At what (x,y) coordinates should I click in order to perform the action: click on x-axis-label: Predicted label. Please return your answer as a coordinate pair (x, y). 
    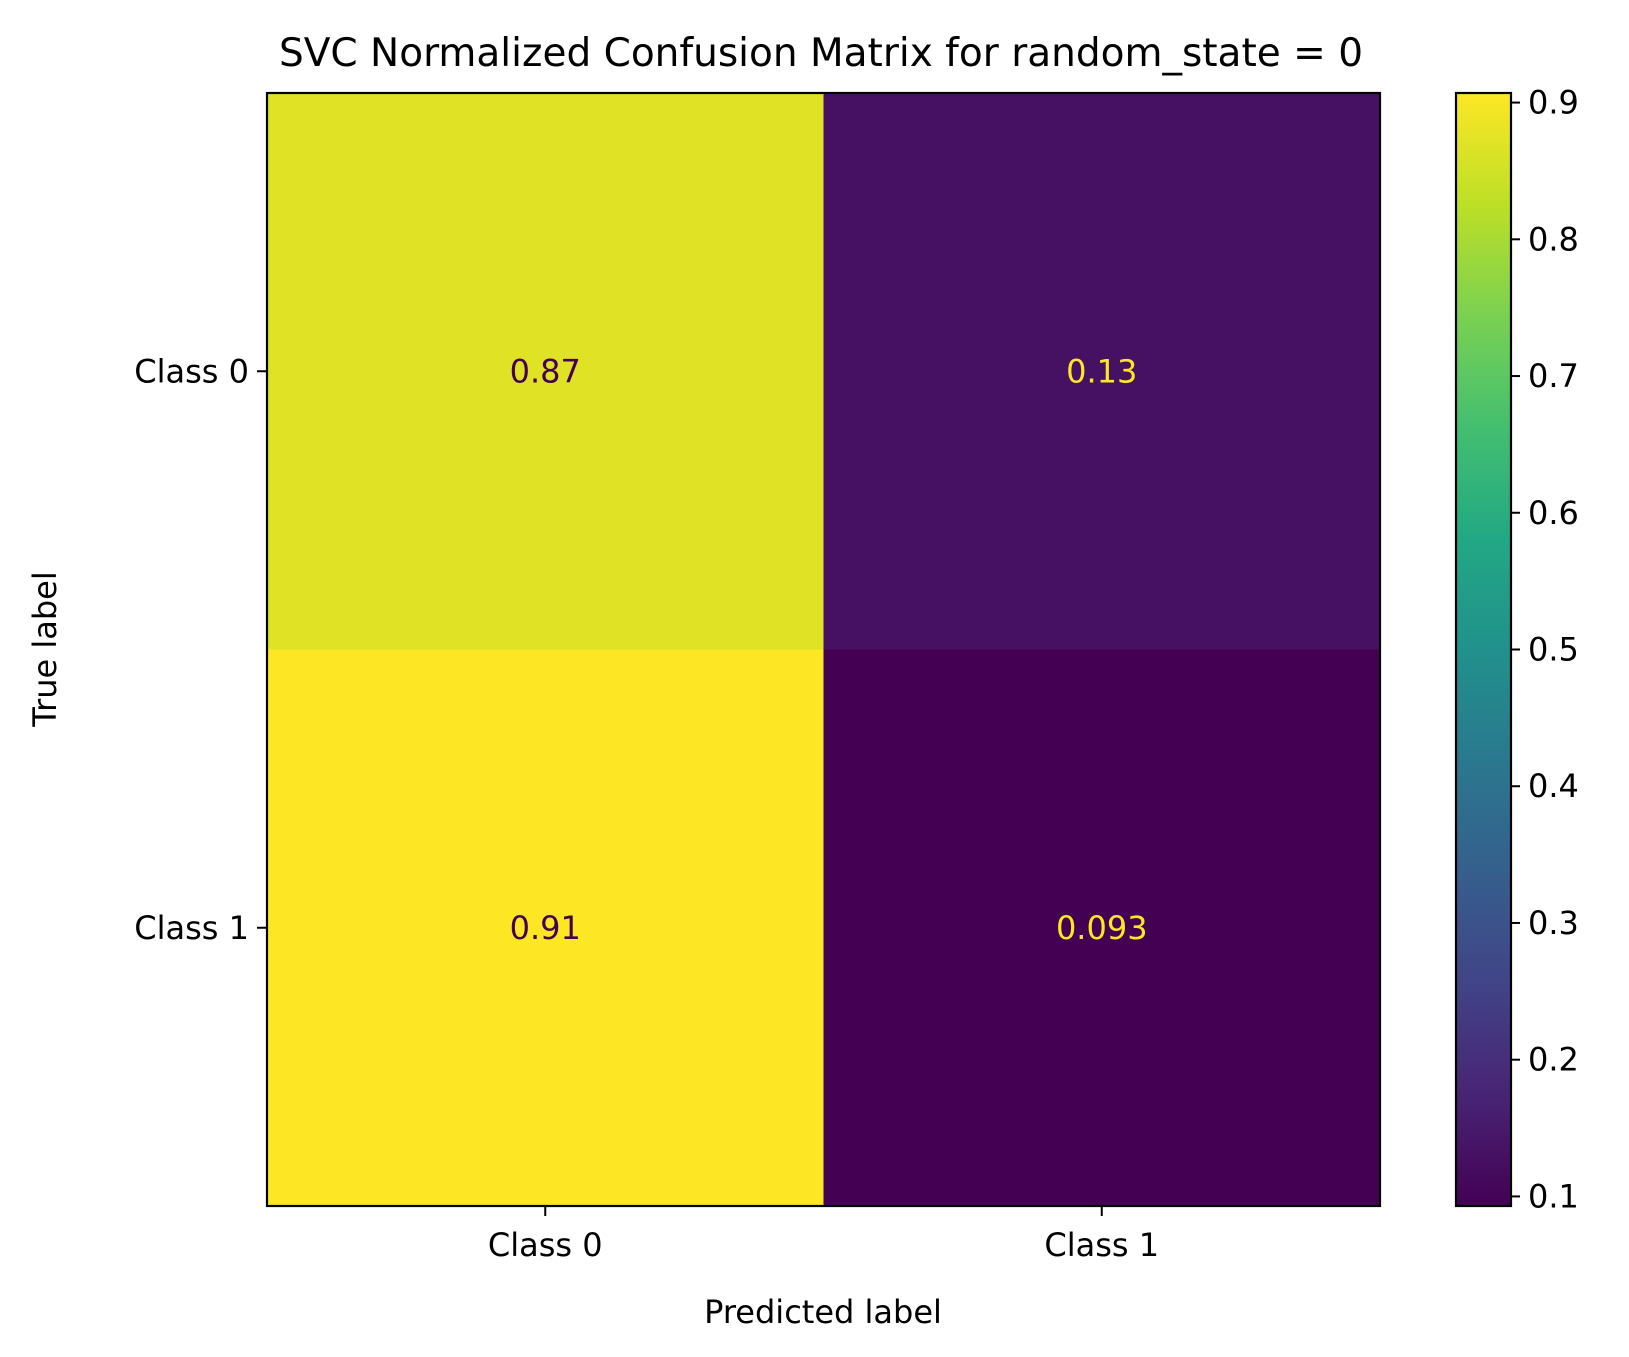
    Looking at the image, I should click on (823, 1312).